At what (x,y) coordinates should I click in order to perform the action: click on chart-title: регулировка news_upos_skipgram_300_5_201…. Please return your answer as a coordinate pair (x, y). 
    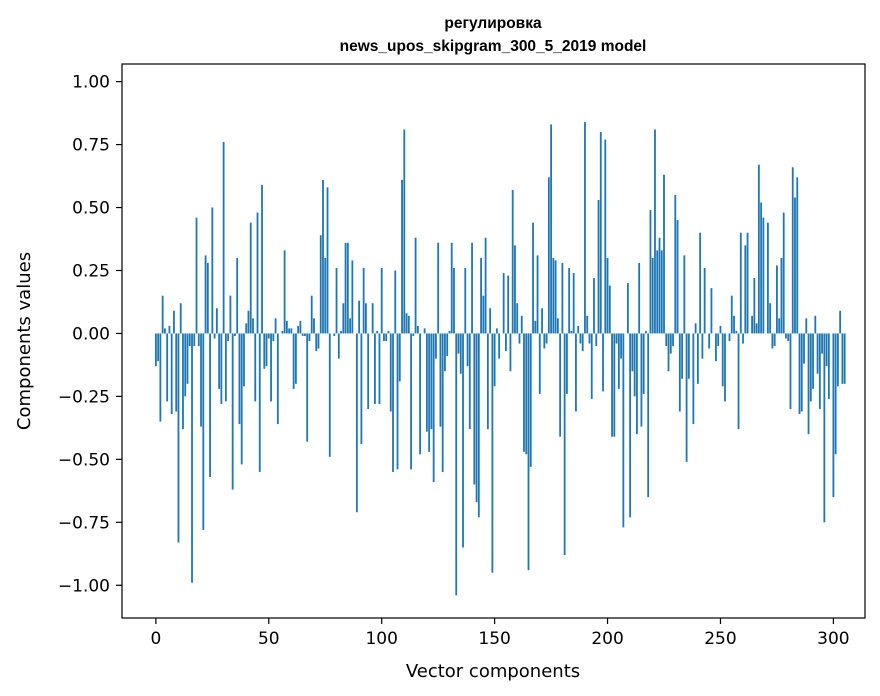
    Looking at the image, I should click on (493, 35).